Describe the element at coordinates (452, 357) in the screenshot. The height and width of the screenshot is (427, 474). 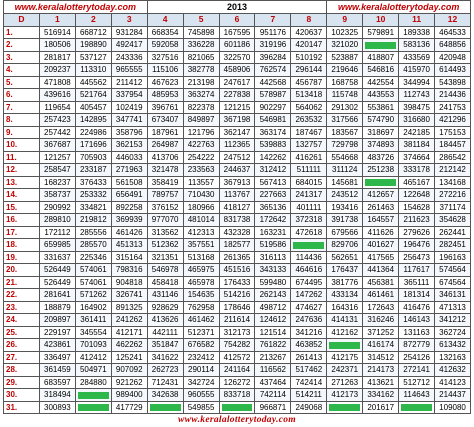
I see `result-cell: 132163` at that location.